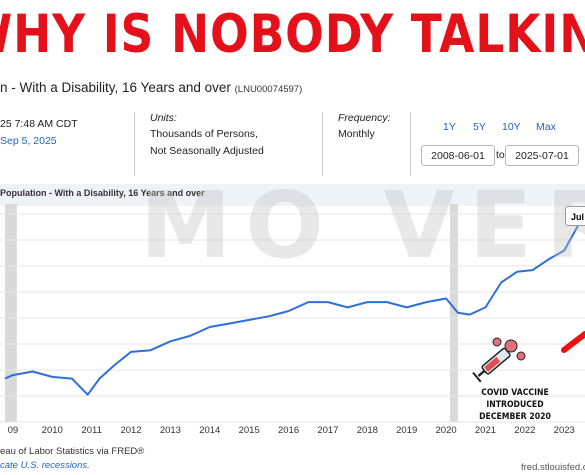 This screenshot has height=475, width=585. I want to click on headline-text: WHY IS NOBODY TALKING ABOUT THIS, so click(292, 34).